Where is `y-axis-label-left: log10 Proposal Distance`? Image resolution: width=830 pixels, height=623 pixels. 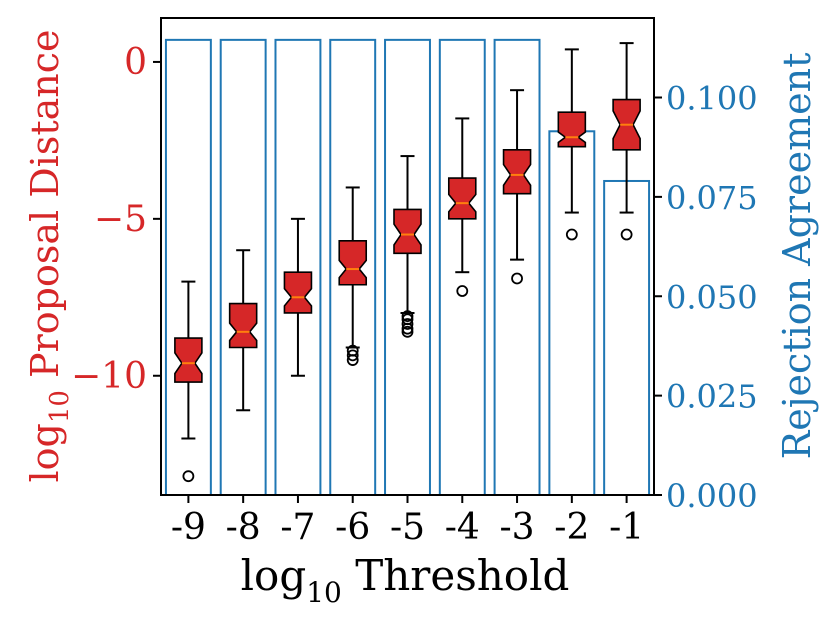 y-axis-label-left: log10 Proposal Distance is located at coordinates (49, 255).